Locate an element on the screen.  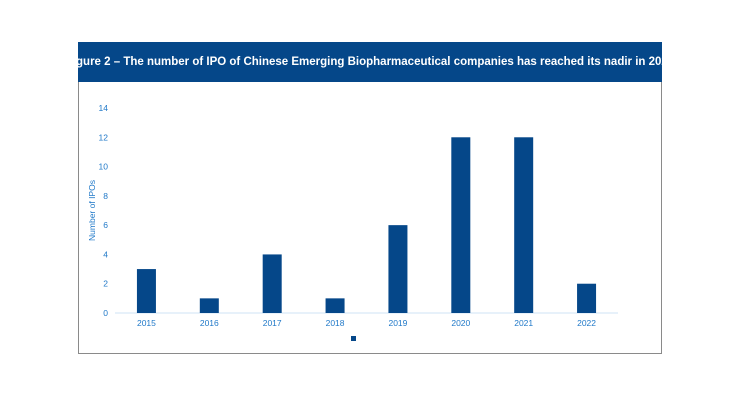
y-axis-title: Number of IPOs is located at coordinates (92, 210).